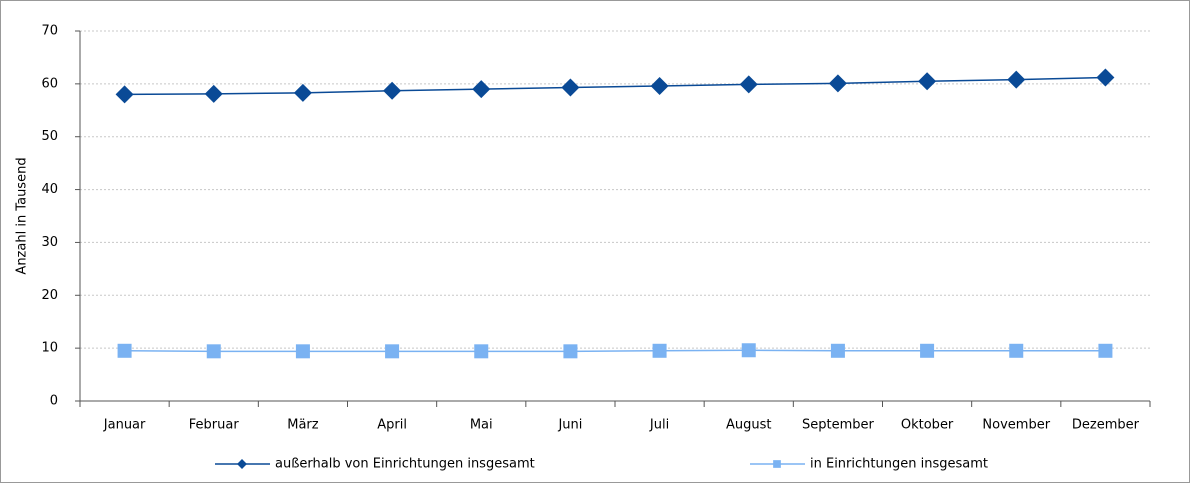 The height and width of the screenshot is (483, 1190). I want to click on y-tick-label: 50, so click(49, 136).